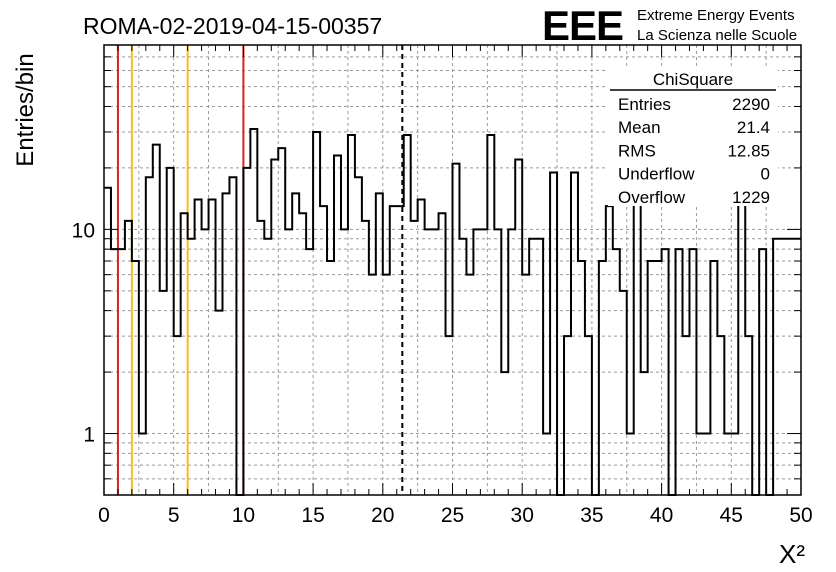 This screenshot has height=572, width=836. I want to click on stats-value: 12.85, so click(748, 150).